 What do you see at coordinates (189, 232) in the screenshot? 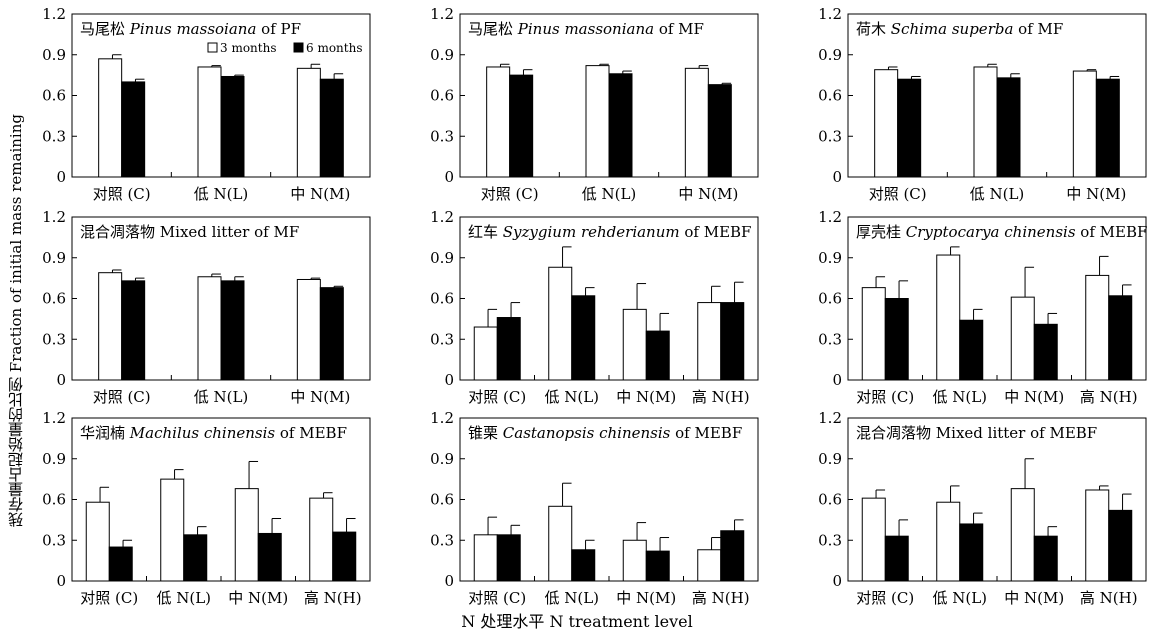
I see `panel-title: 混合凋落物 Mixed litter of MF` at bounding box center [189, 232].